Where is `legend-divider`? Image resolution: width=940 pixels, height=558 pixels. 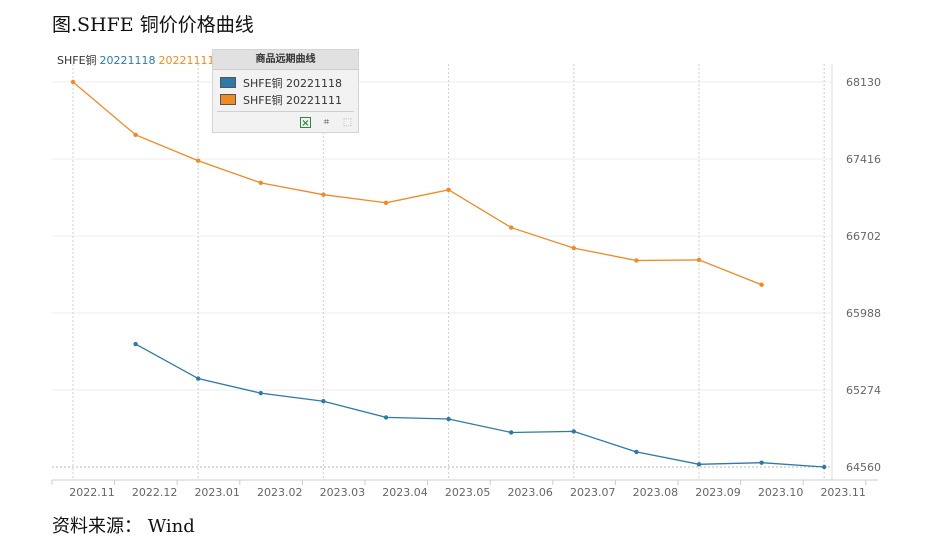
legend-divider is located at coordinates (285, 111).